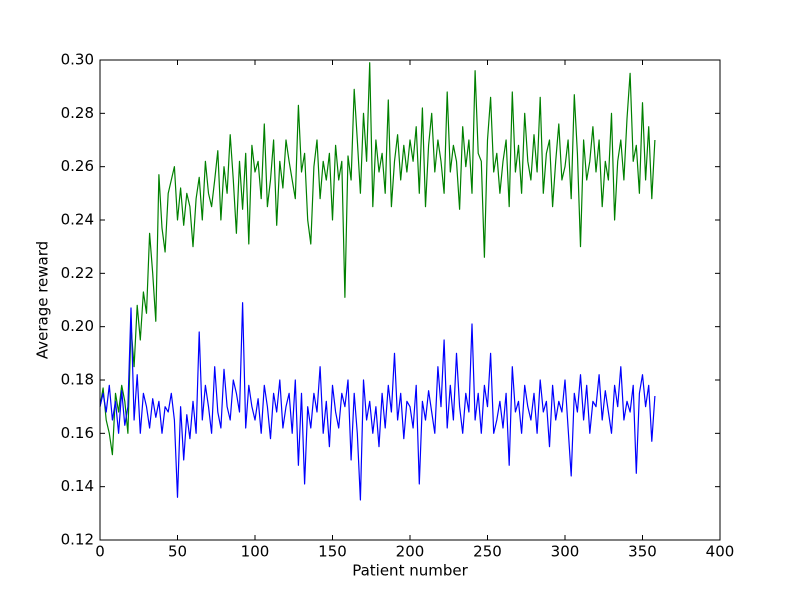 The height and width of the screenshot is (600, 800). What do you see at coordinates (77, 433) in the screenshot?
I see `y-tick-label: 0.16` at bounding box center [77, 433].